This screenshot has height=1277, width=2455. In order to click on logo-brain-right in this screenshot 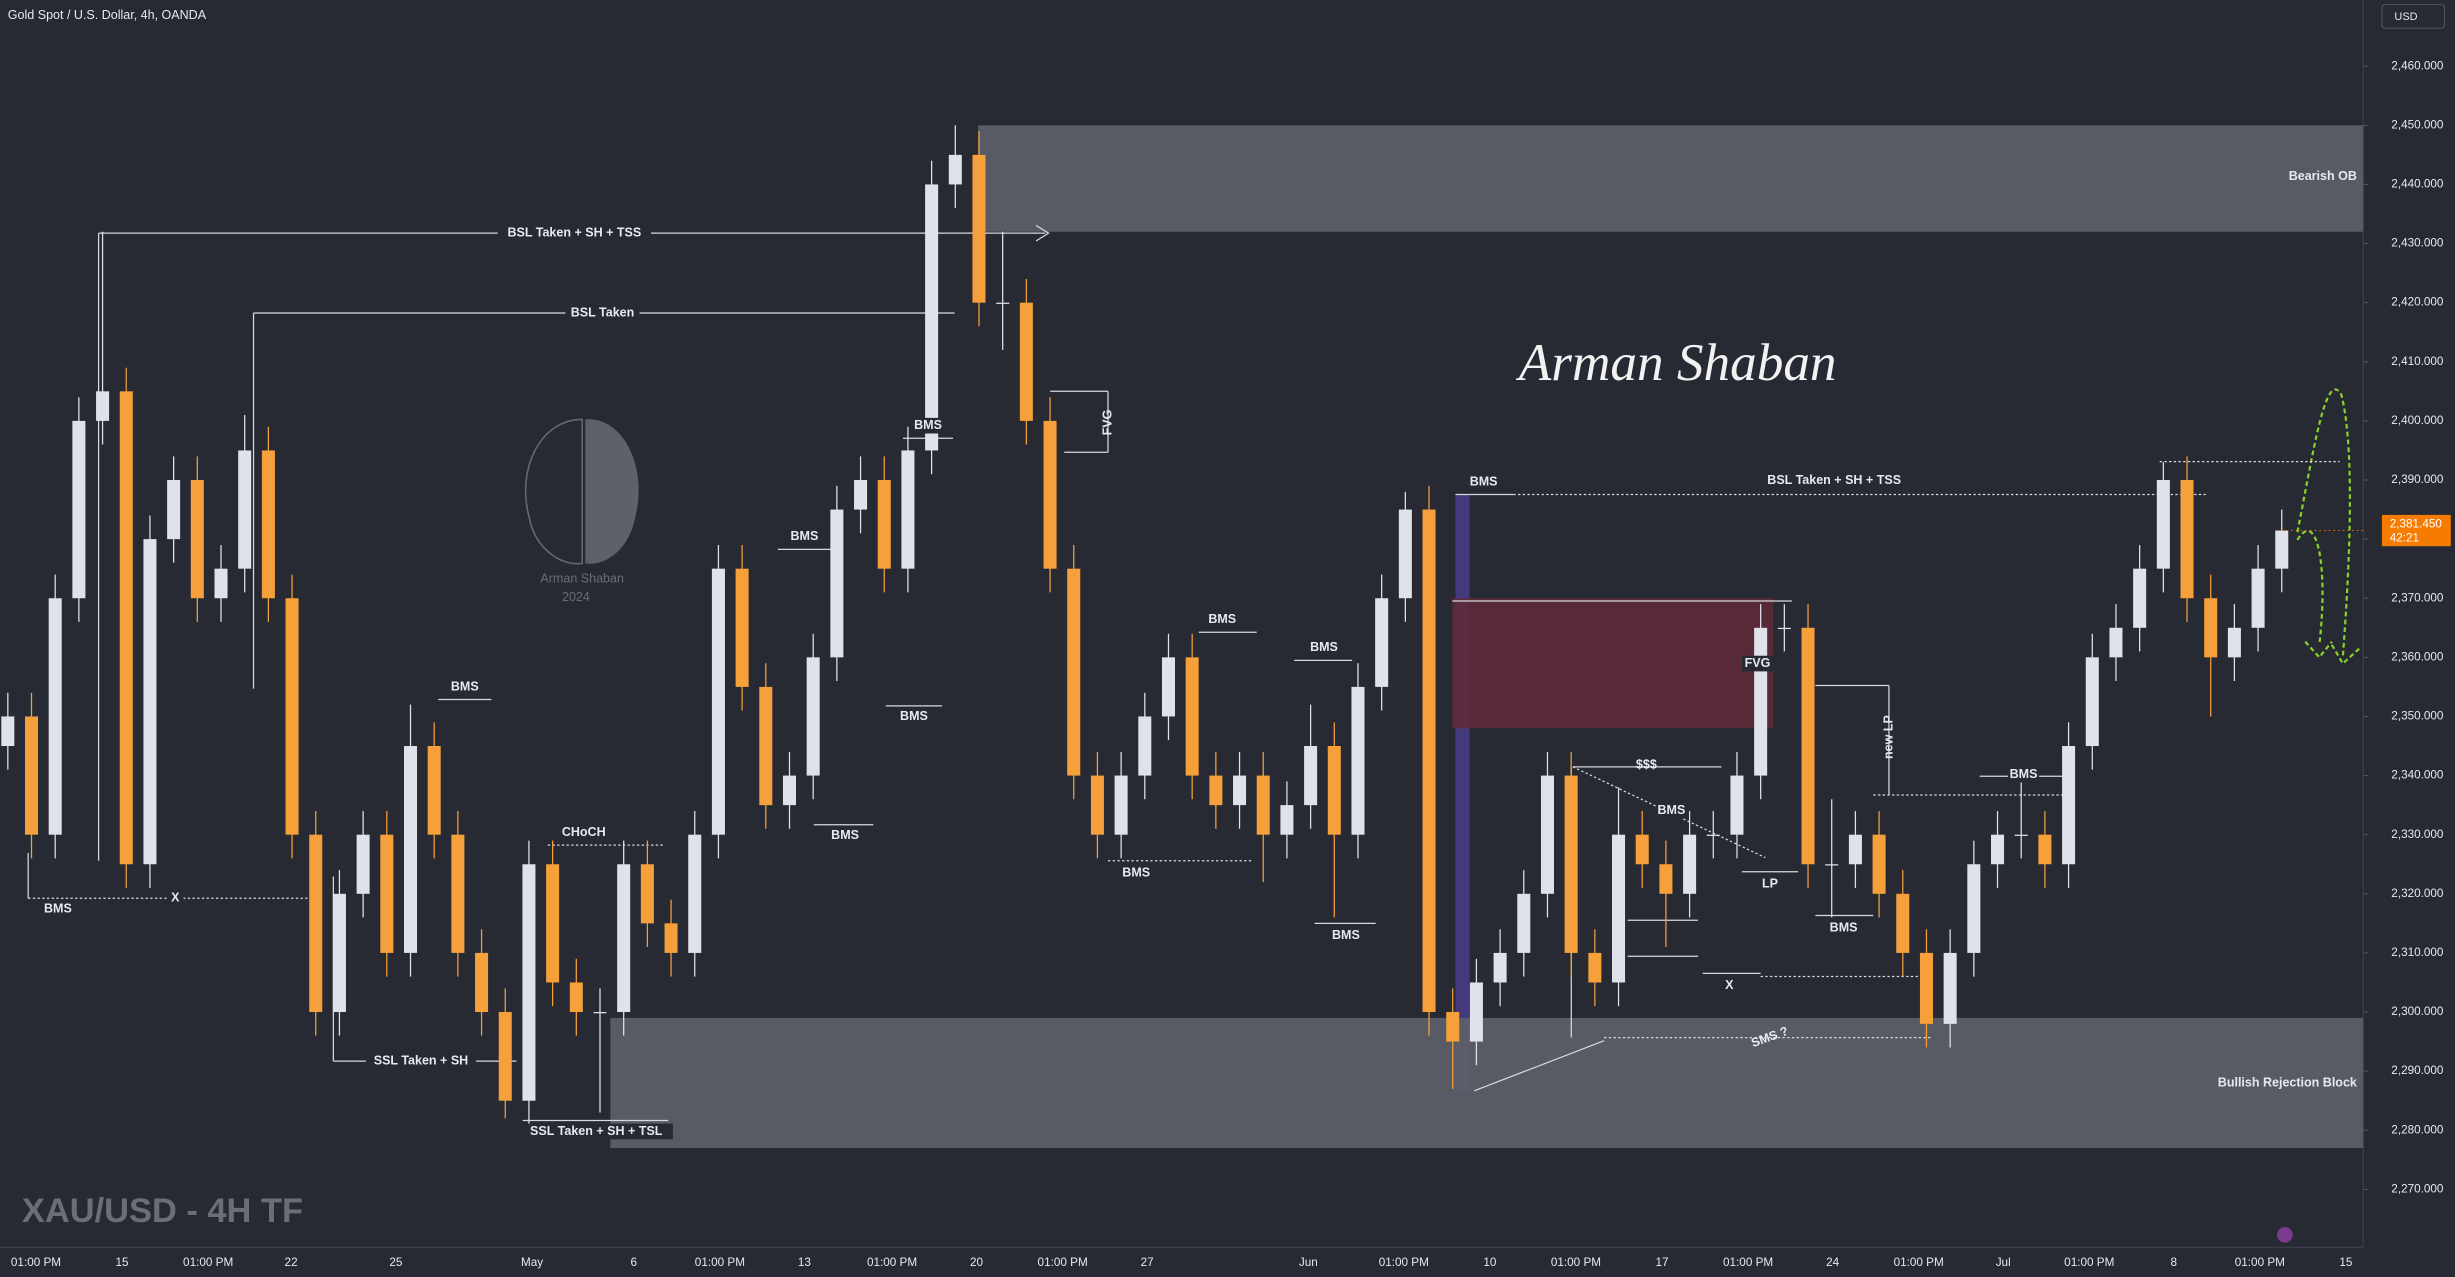, I will do `click(612, 491)`.